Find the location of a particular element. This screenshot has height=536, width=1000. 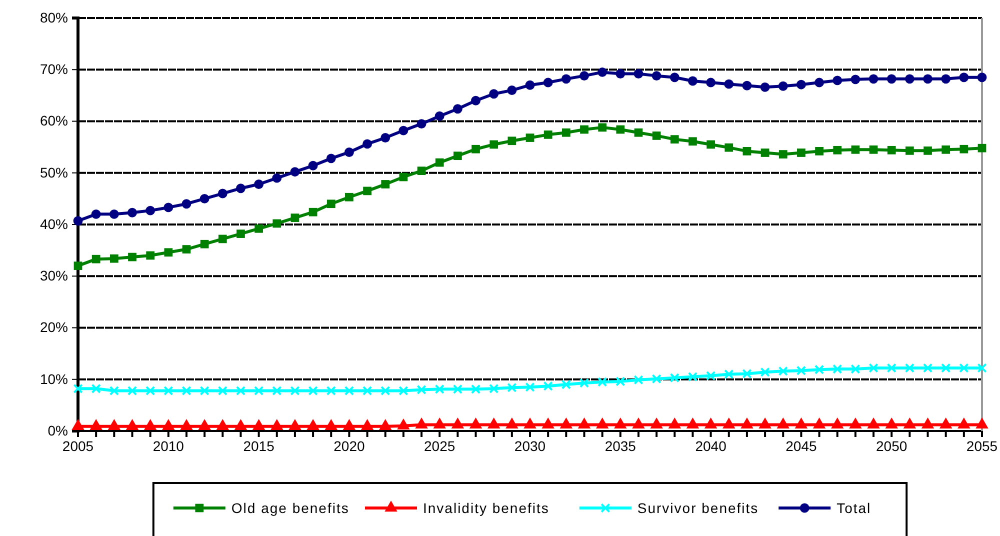

x-tick-label: 2050 is located at coordinates (892, 446).